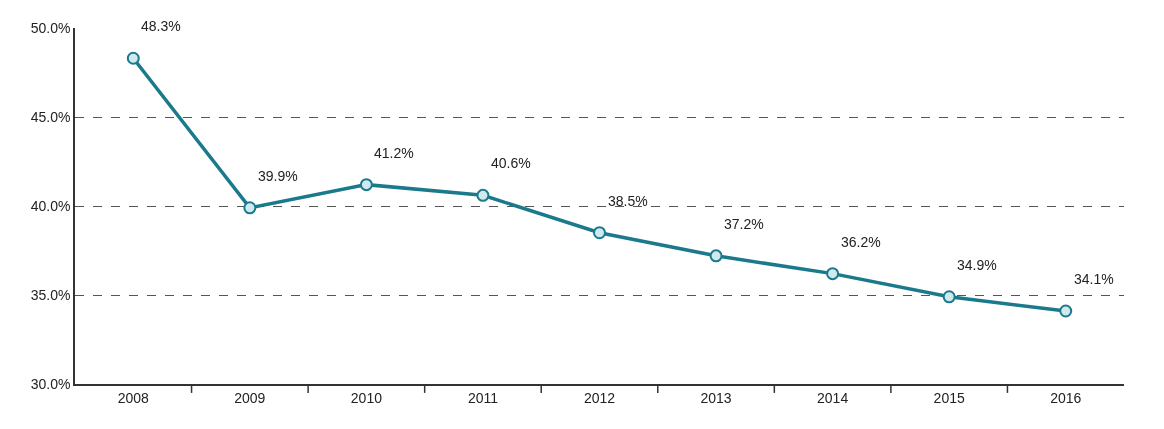 The image size is (1164, 429). I want to click on x-tick-label: 2012, so click(599, 397).